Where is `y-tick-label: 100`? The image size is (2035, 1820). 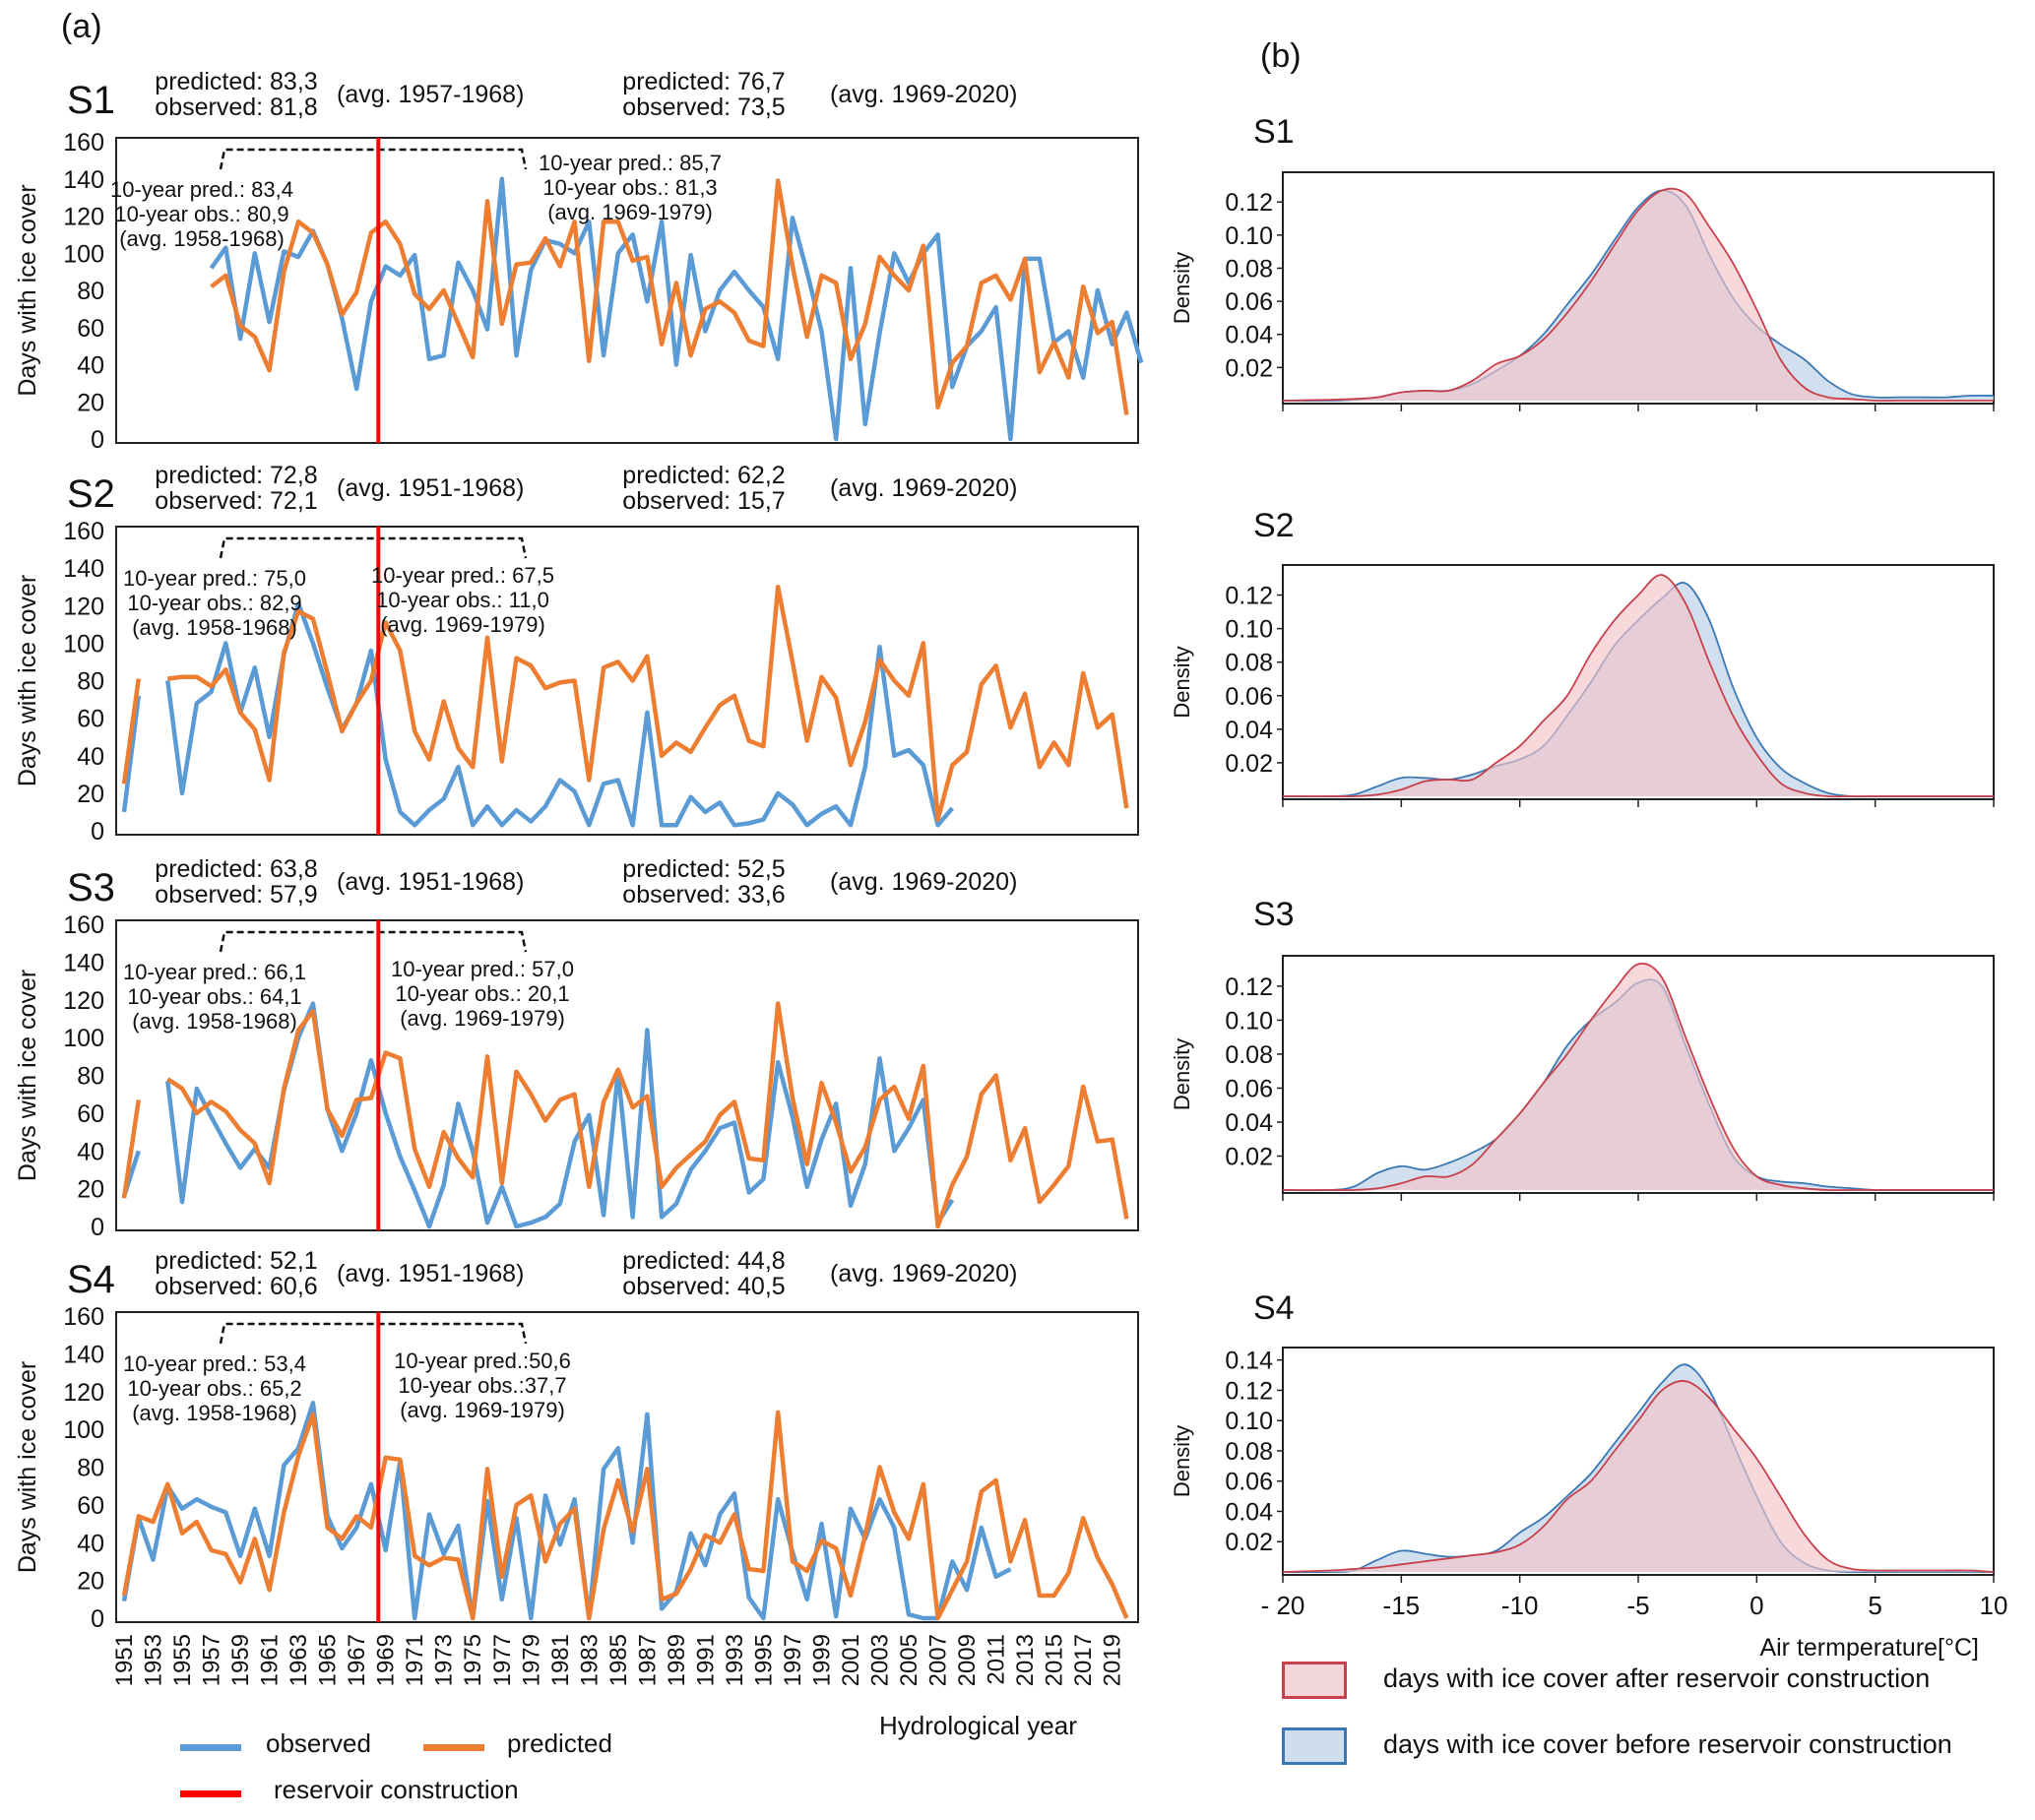
y-tick-label: 100 is located at coordinates (83, 254).